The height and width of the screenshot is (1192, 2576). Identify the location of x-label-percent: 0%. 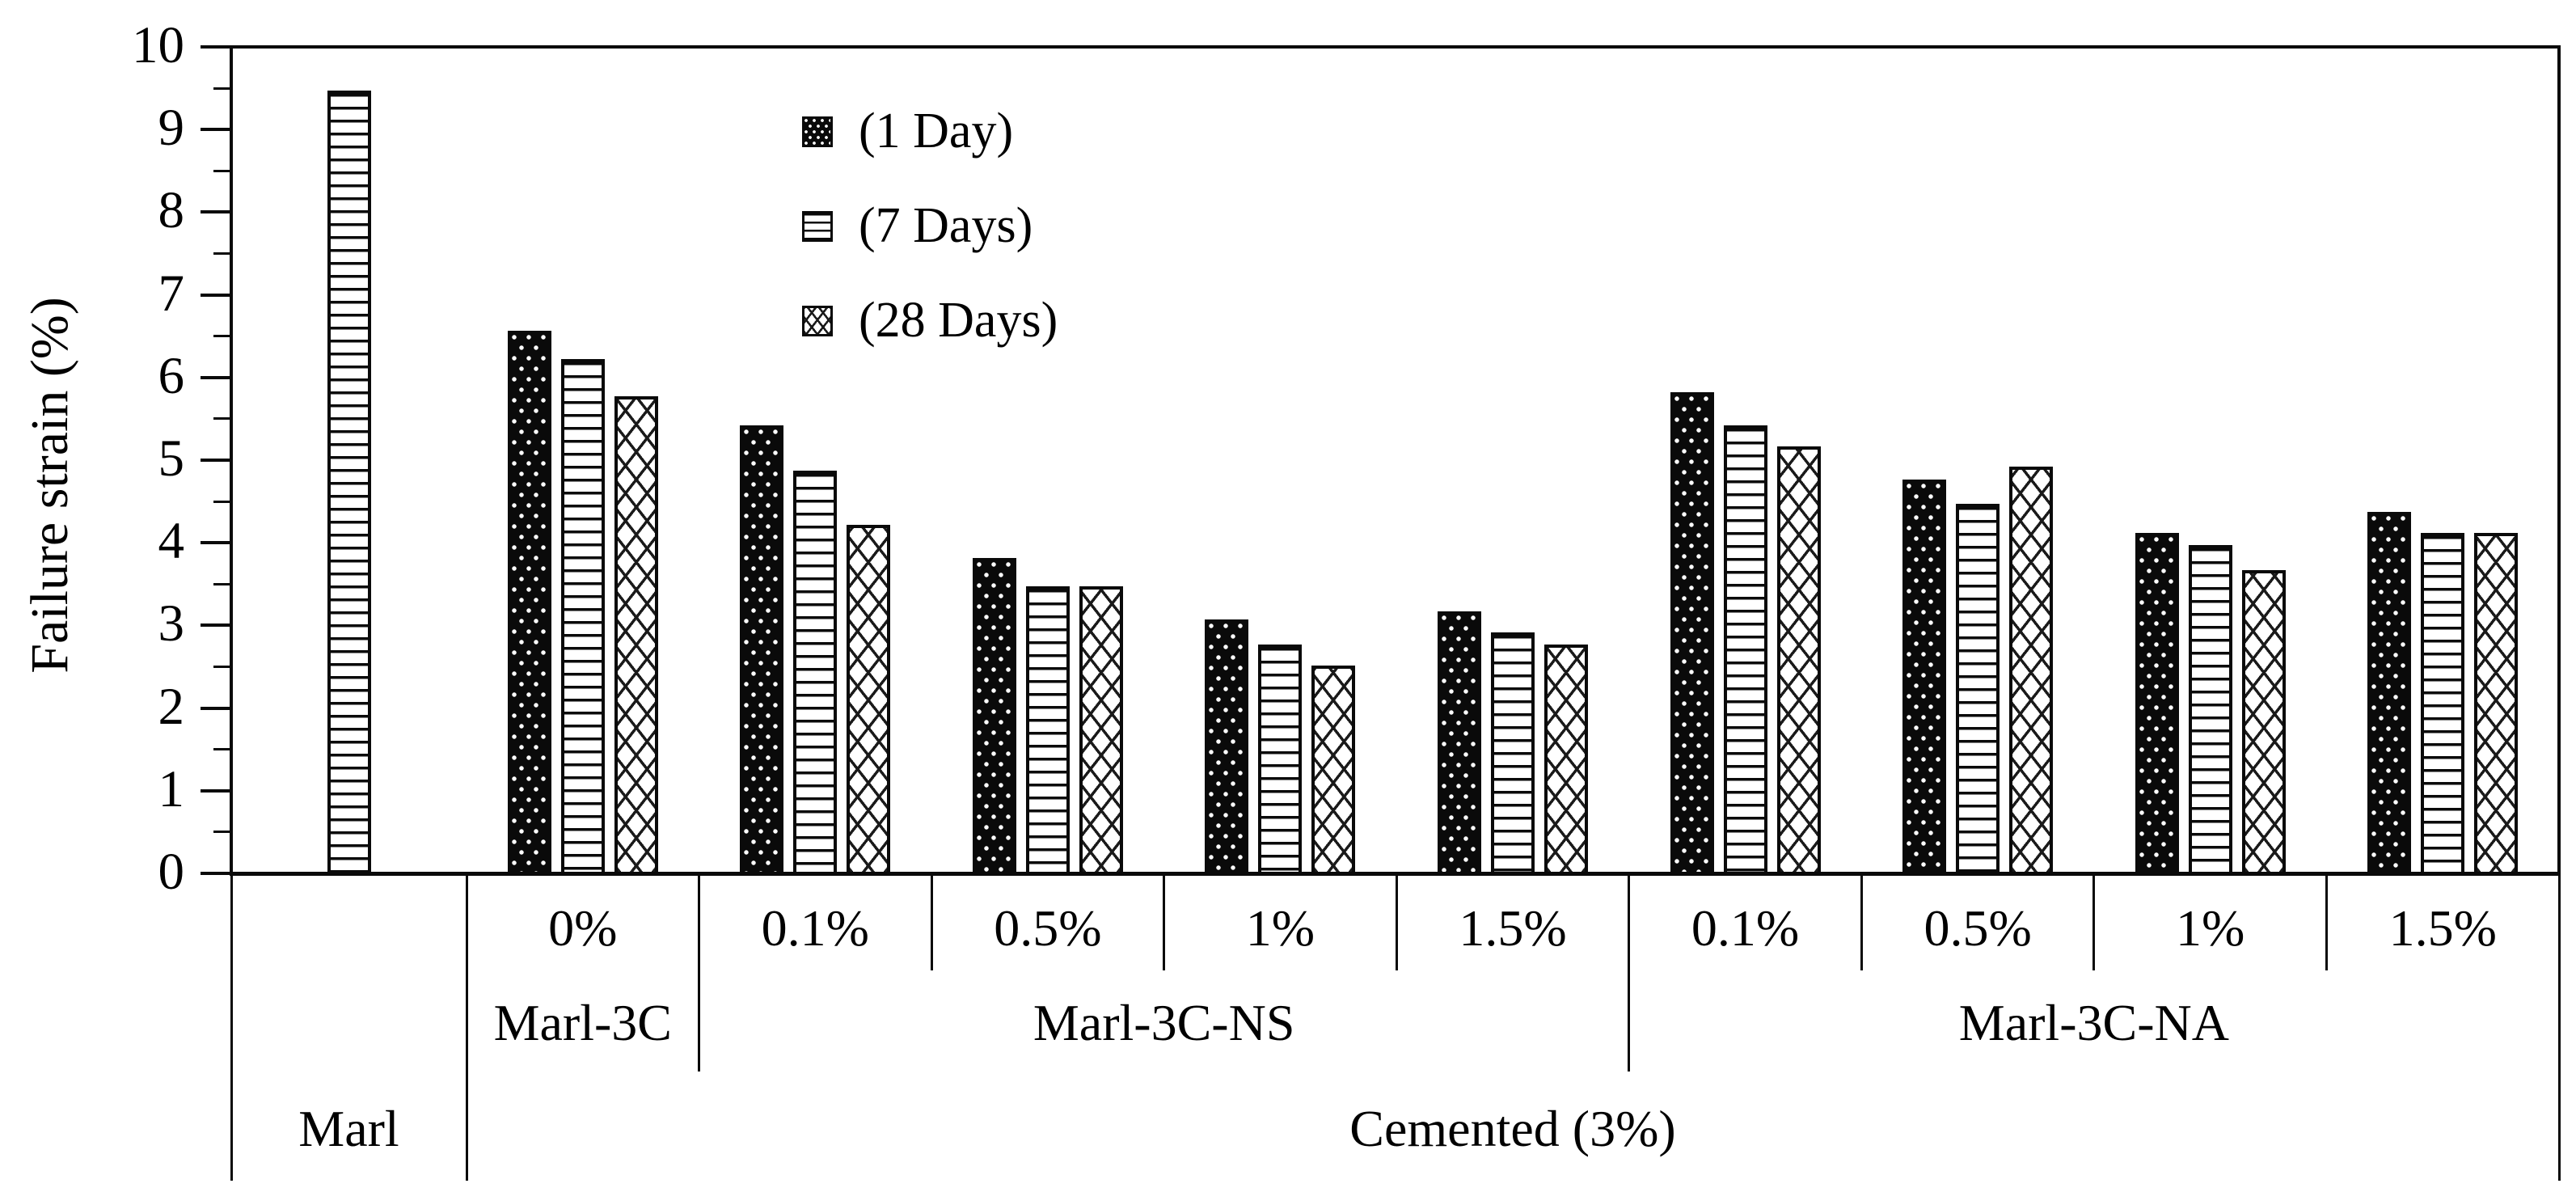
(583, 928).